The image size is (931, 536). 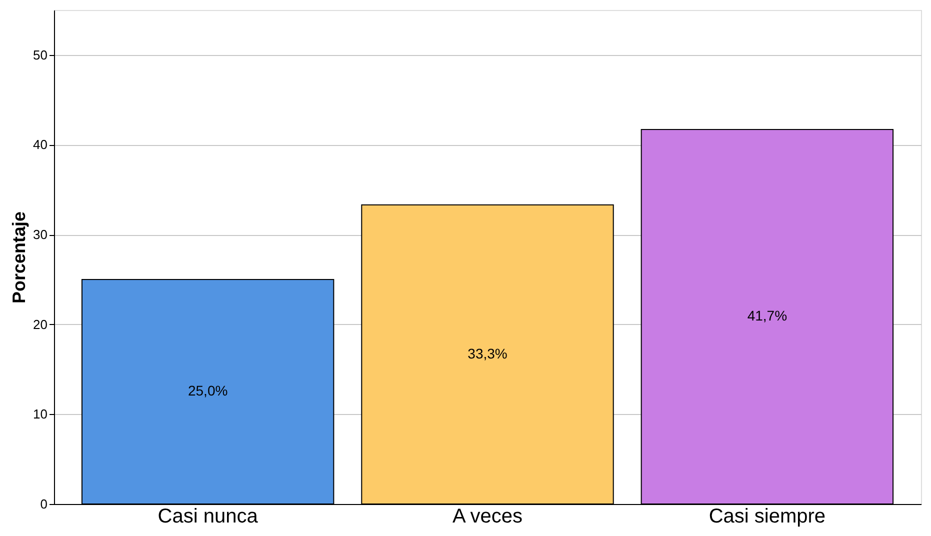 What do you see at coordinates (40, 324) in the screenshot?
I see `y-tick-label: 20` at bounding box center [40, 324].